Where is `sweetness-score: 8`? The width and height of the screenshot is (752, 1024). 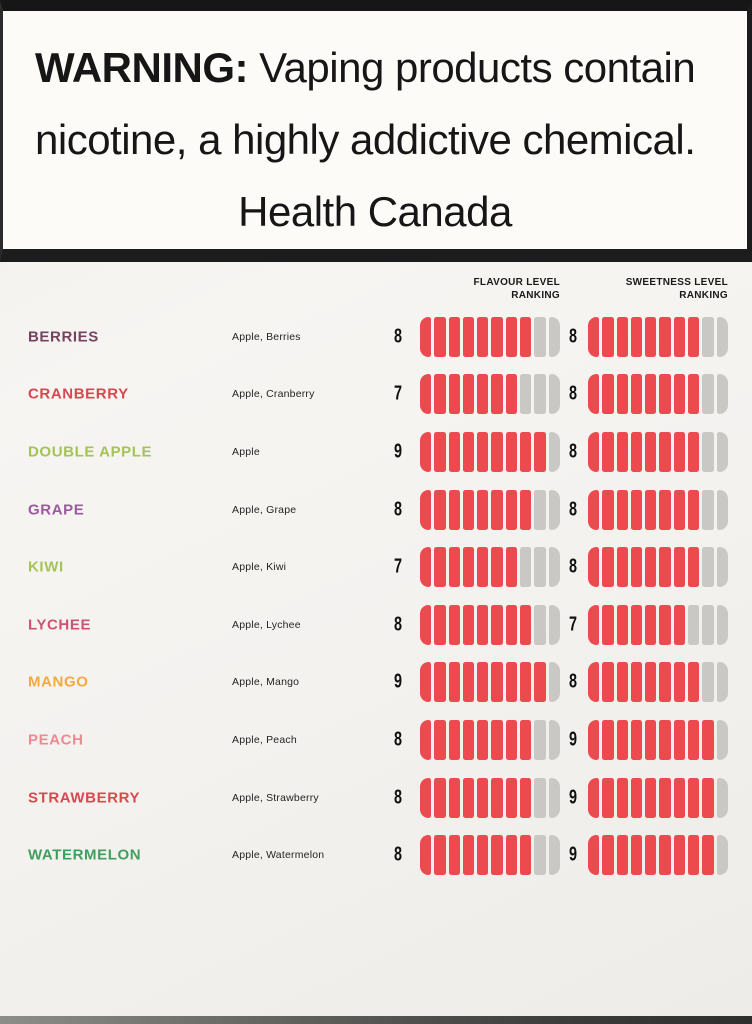 sweetness-score: 8 is located at coordinates (573, 681).